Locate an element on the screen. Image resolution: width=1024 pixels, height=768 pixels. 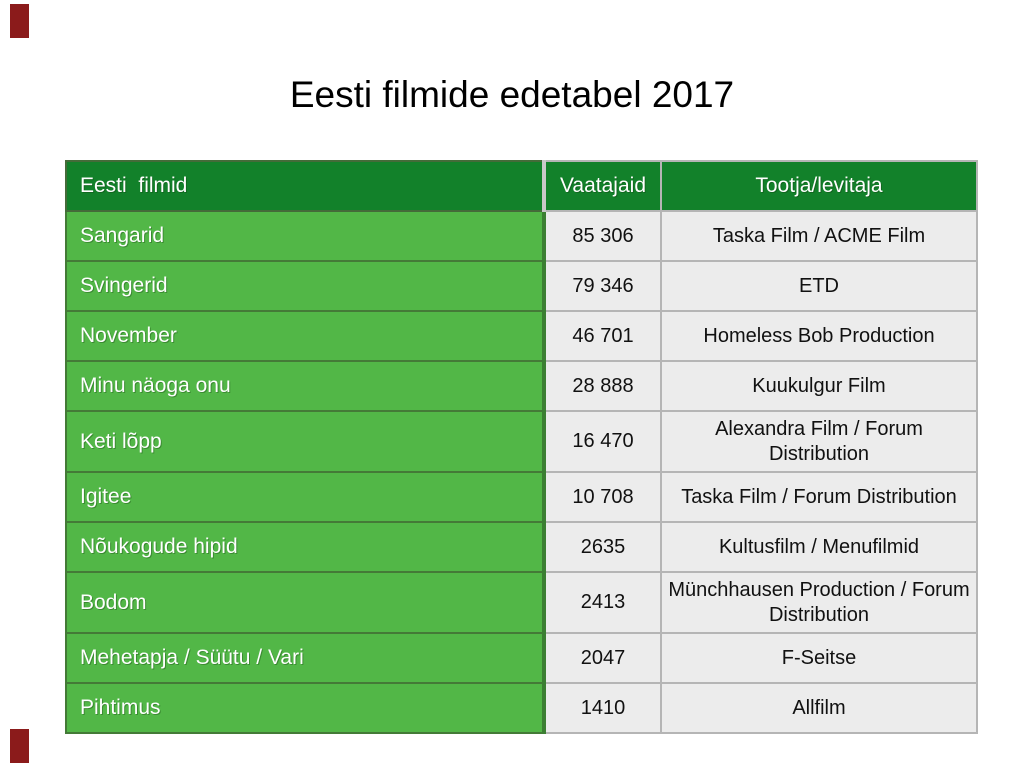
producer-cell: Kuukulgur Film is located at coordinates (819, 386).